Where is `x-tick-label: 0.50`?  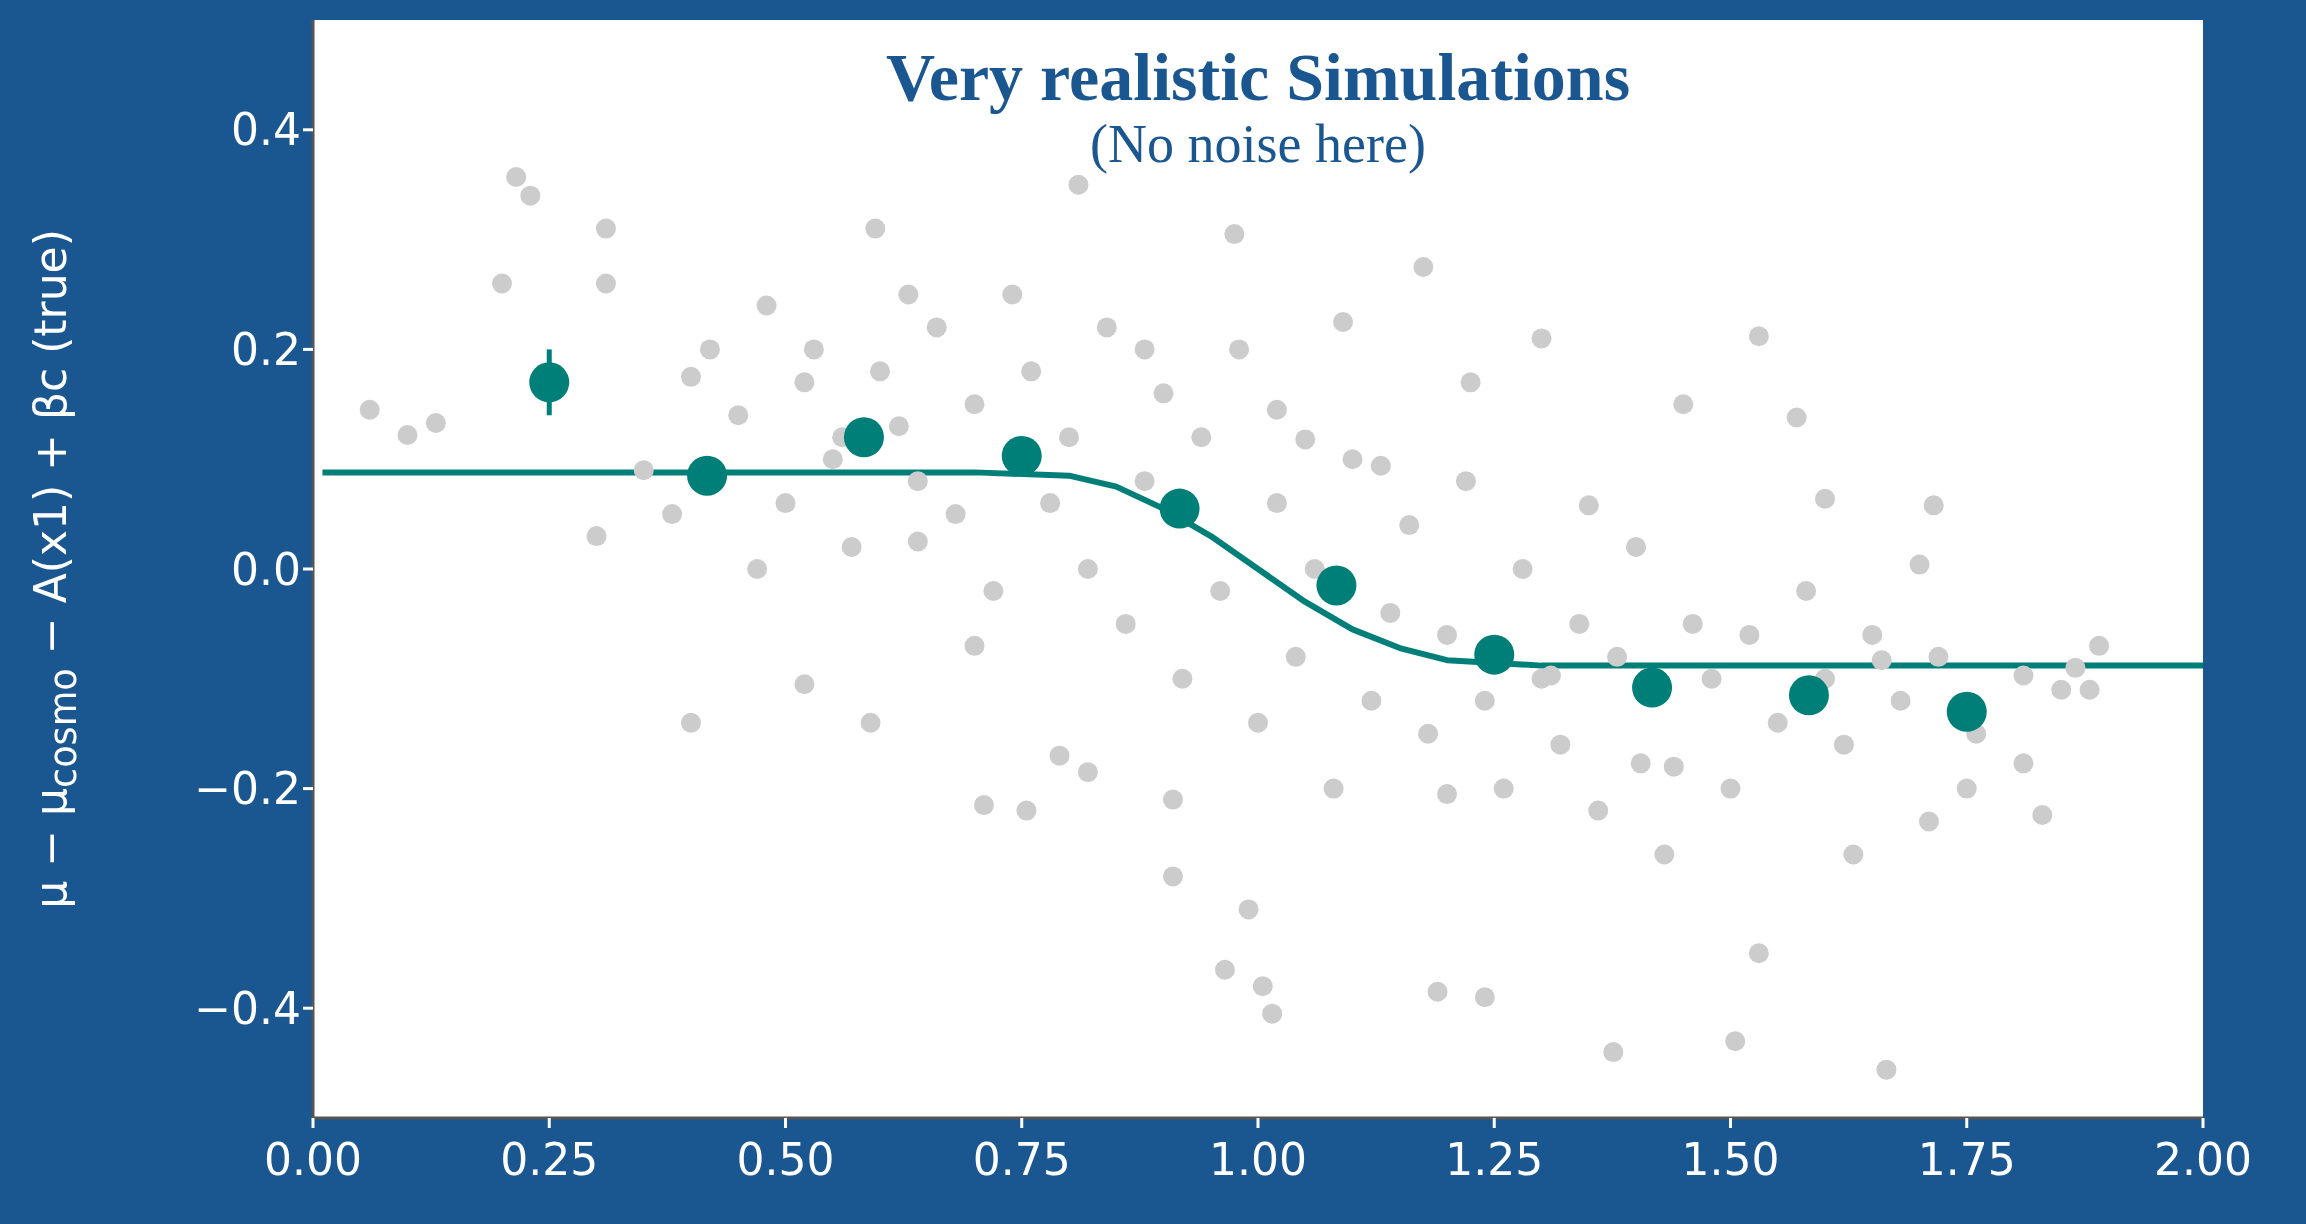
x-tick-label: 0.50 is located at coordinates (785, 1160).